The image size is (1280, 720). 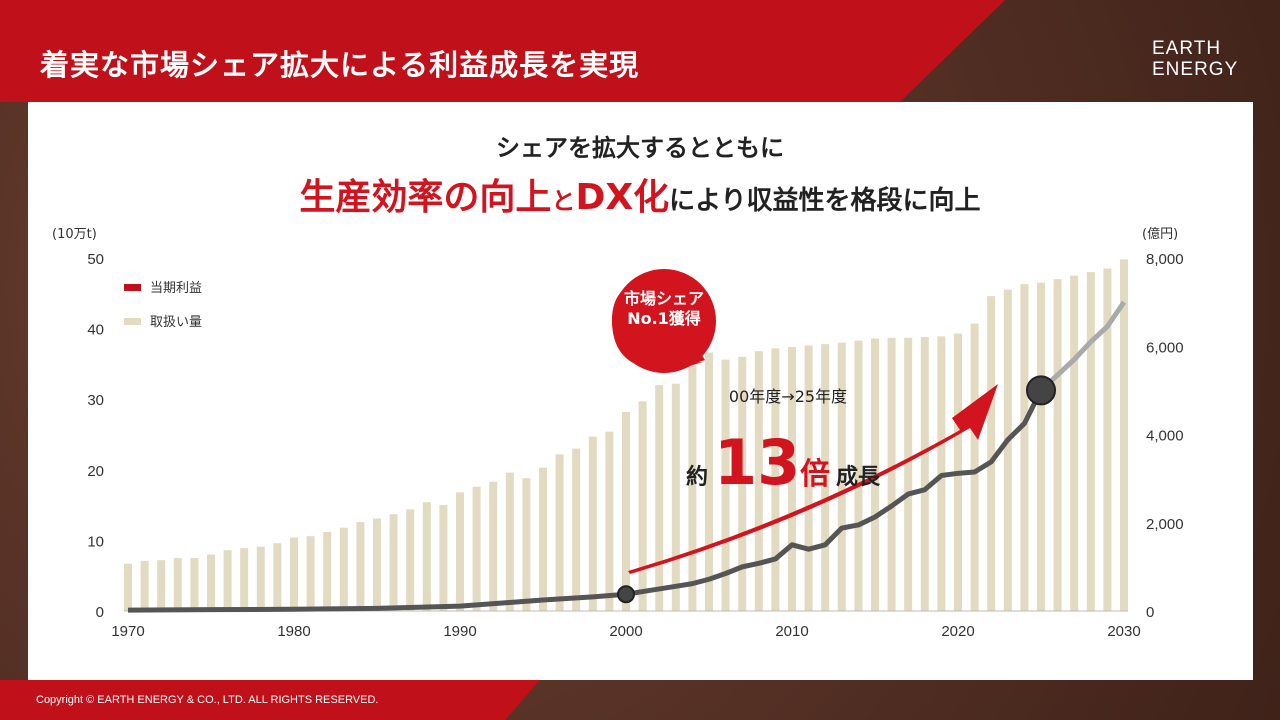 I want to click on volume-bar-2006, so click(x=725, y=485).